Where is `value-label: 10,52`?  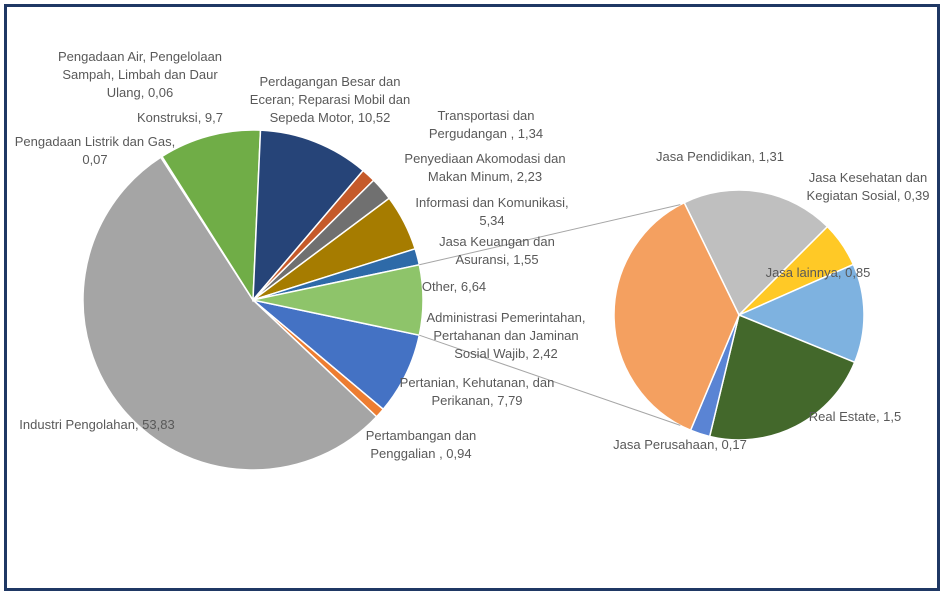
value-label: 10,52 is located at coordinates (374, 117).